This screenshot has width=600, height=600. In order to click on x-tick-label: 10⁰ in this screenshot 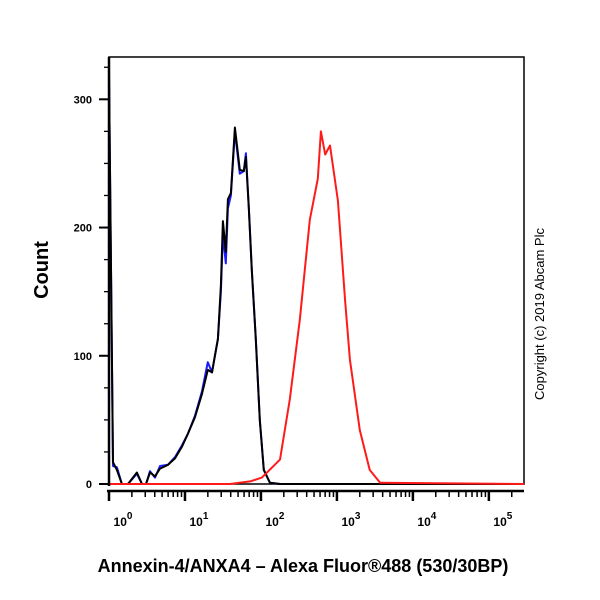, I will do `click(123, 520)`.